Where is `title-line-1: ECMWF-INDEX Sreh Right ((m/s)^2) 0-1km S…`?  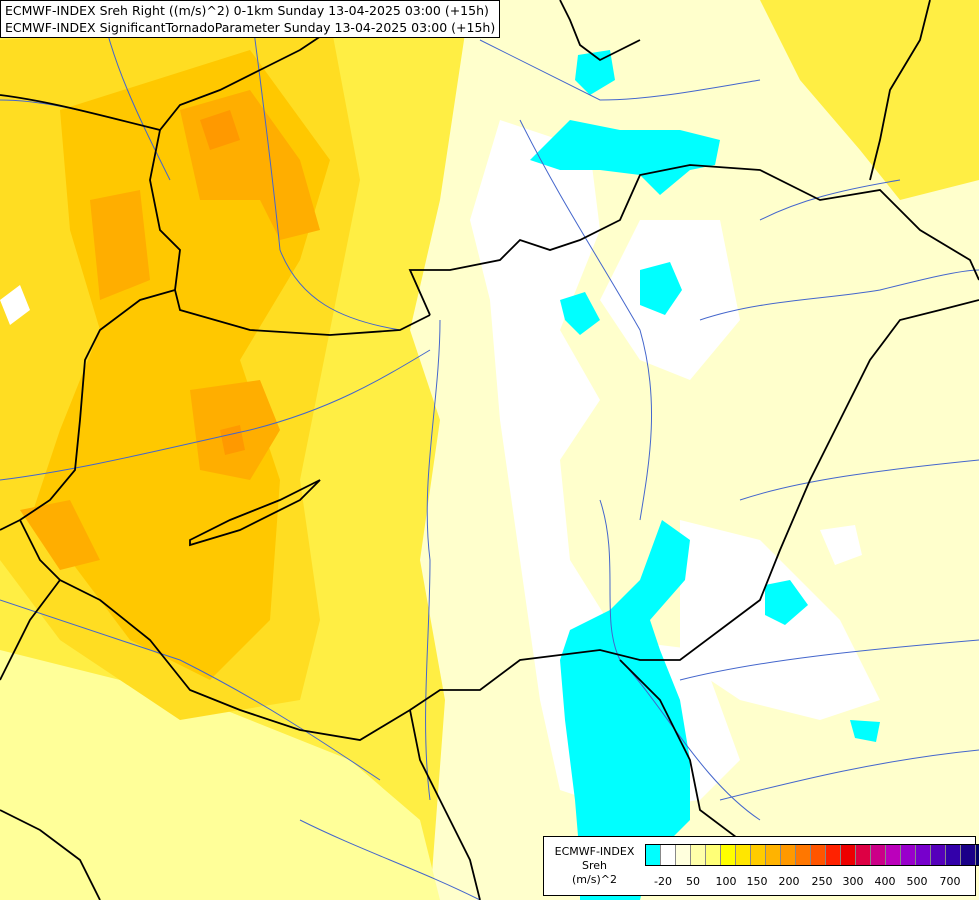
title-line-1: ECMWF-INDEX Sreh Right ((m/s)^2) 0-1km S… is located at coordinates (247, 10).